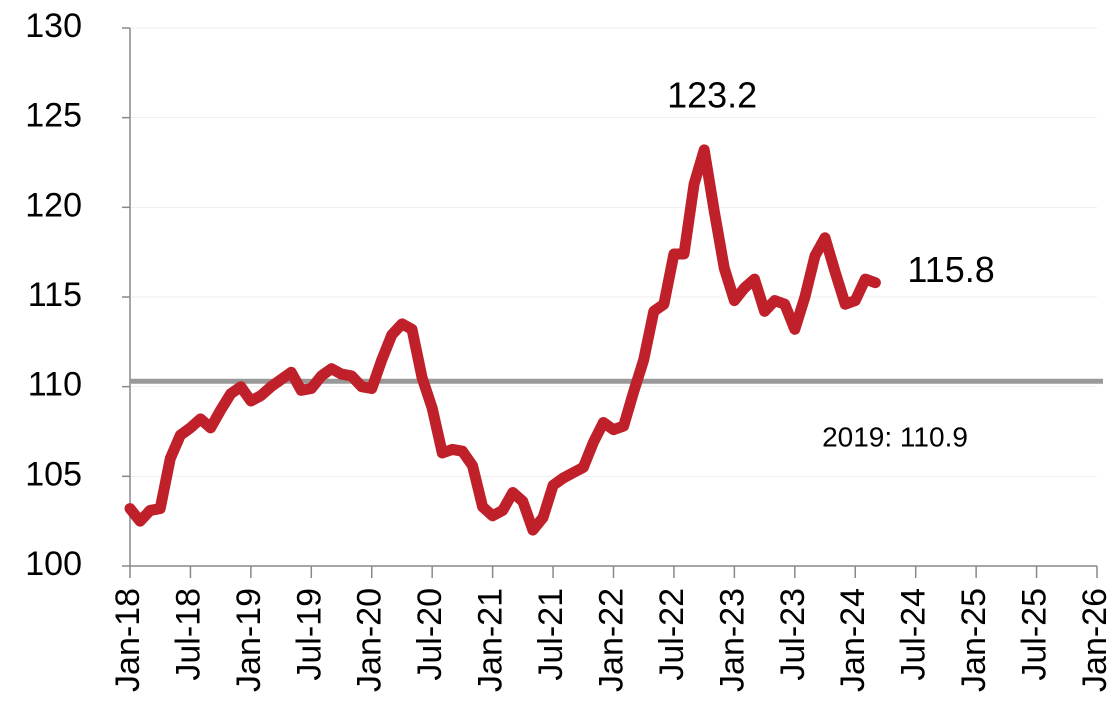 The height and width of the screenshot is (721, 1117). Describe the element at coordinates (53, 564) in the screenshot. I see `y-tick-label: 100` at that location.